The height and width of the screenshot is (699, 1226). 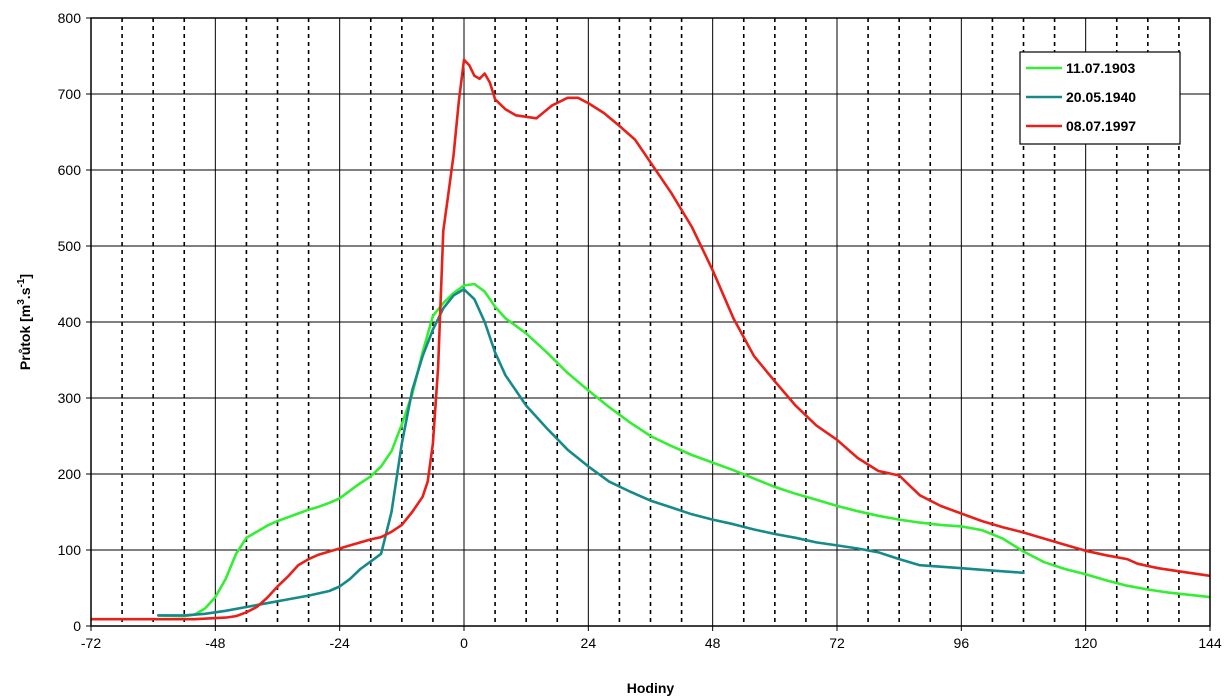 What do you see at coordinates (70, 550) in the screenshot?
I see `y-tick-label: 100` at bounding box center [70, 550].